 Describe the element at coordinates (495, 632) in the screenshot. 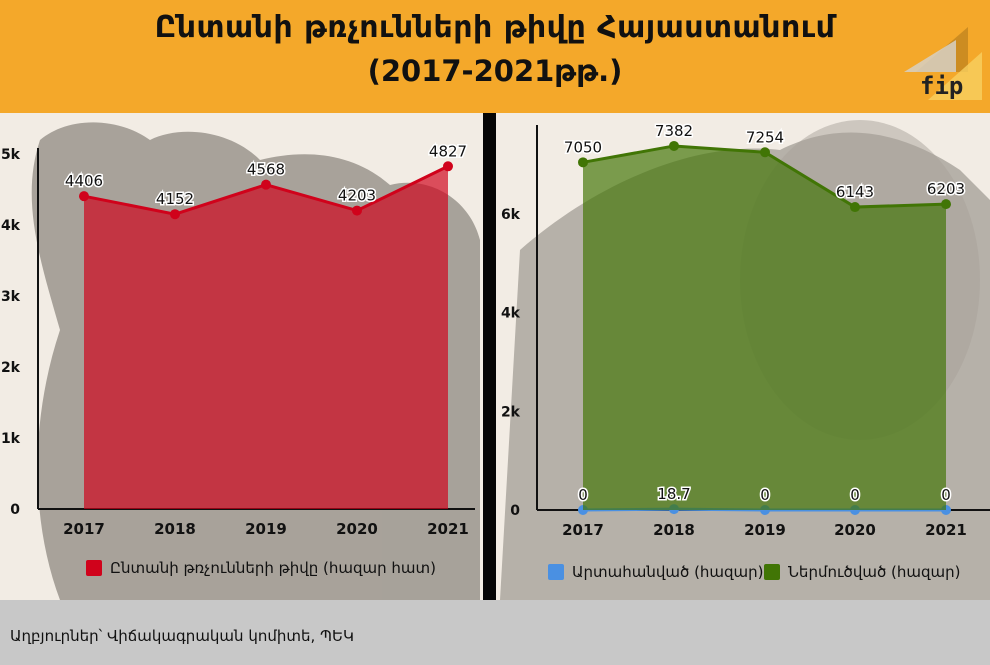

I see `footer-bar` at that location.